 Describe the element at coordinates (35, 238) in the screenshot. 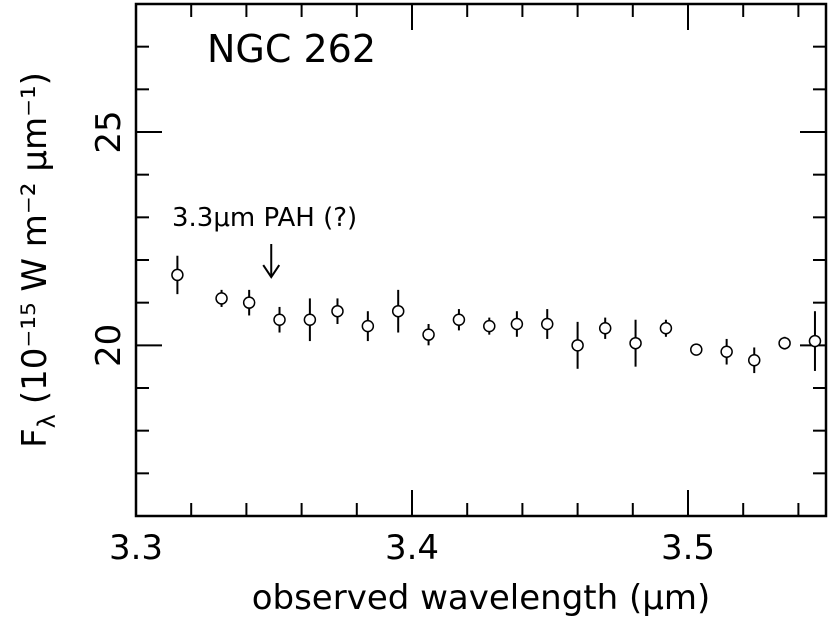

I see `y-axis-label-units: (10⁻¹⁵ W m⁻² μm⁻¹)` at that location.